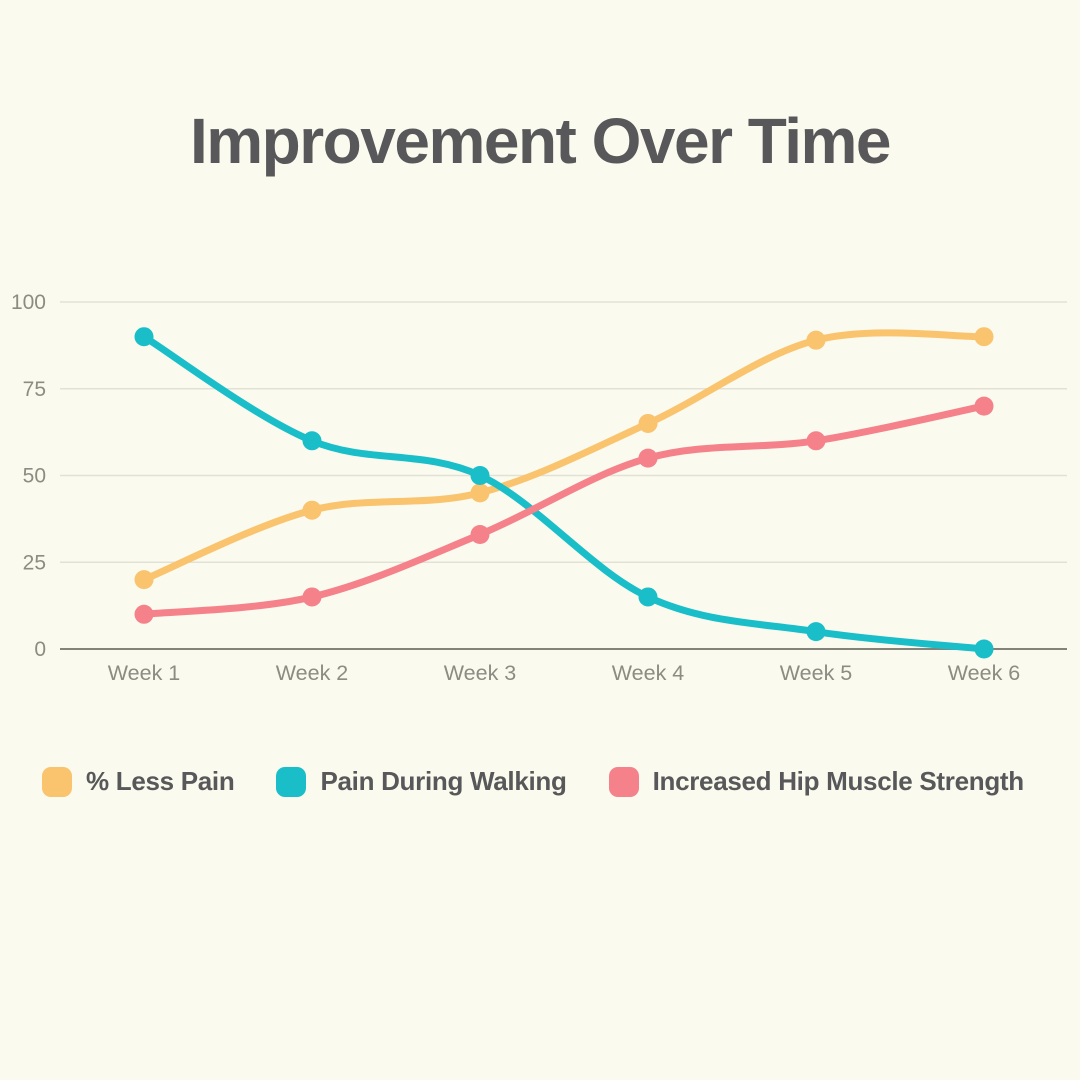  Describe the element at coordinates (984, 673) in the screenshot. I see `x-tick-label: Week 6` at that location.